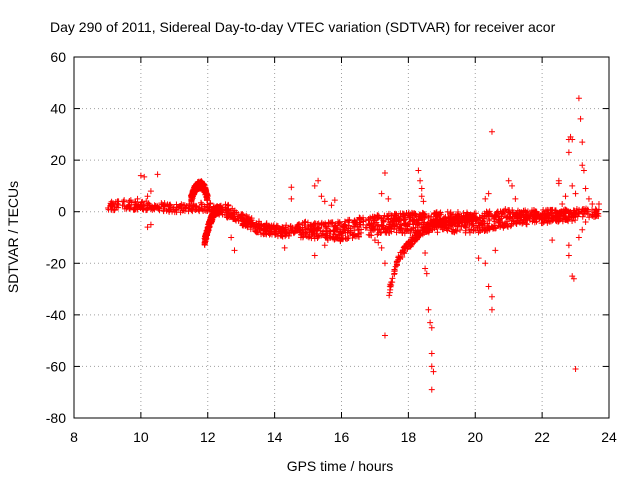 Image resolution: width=640 pixels, height=480 pixels. What do you see at coordinates (56, 366) in the screenshot?
I see `y-tick-label: -60` at bounding box center [56, 366].